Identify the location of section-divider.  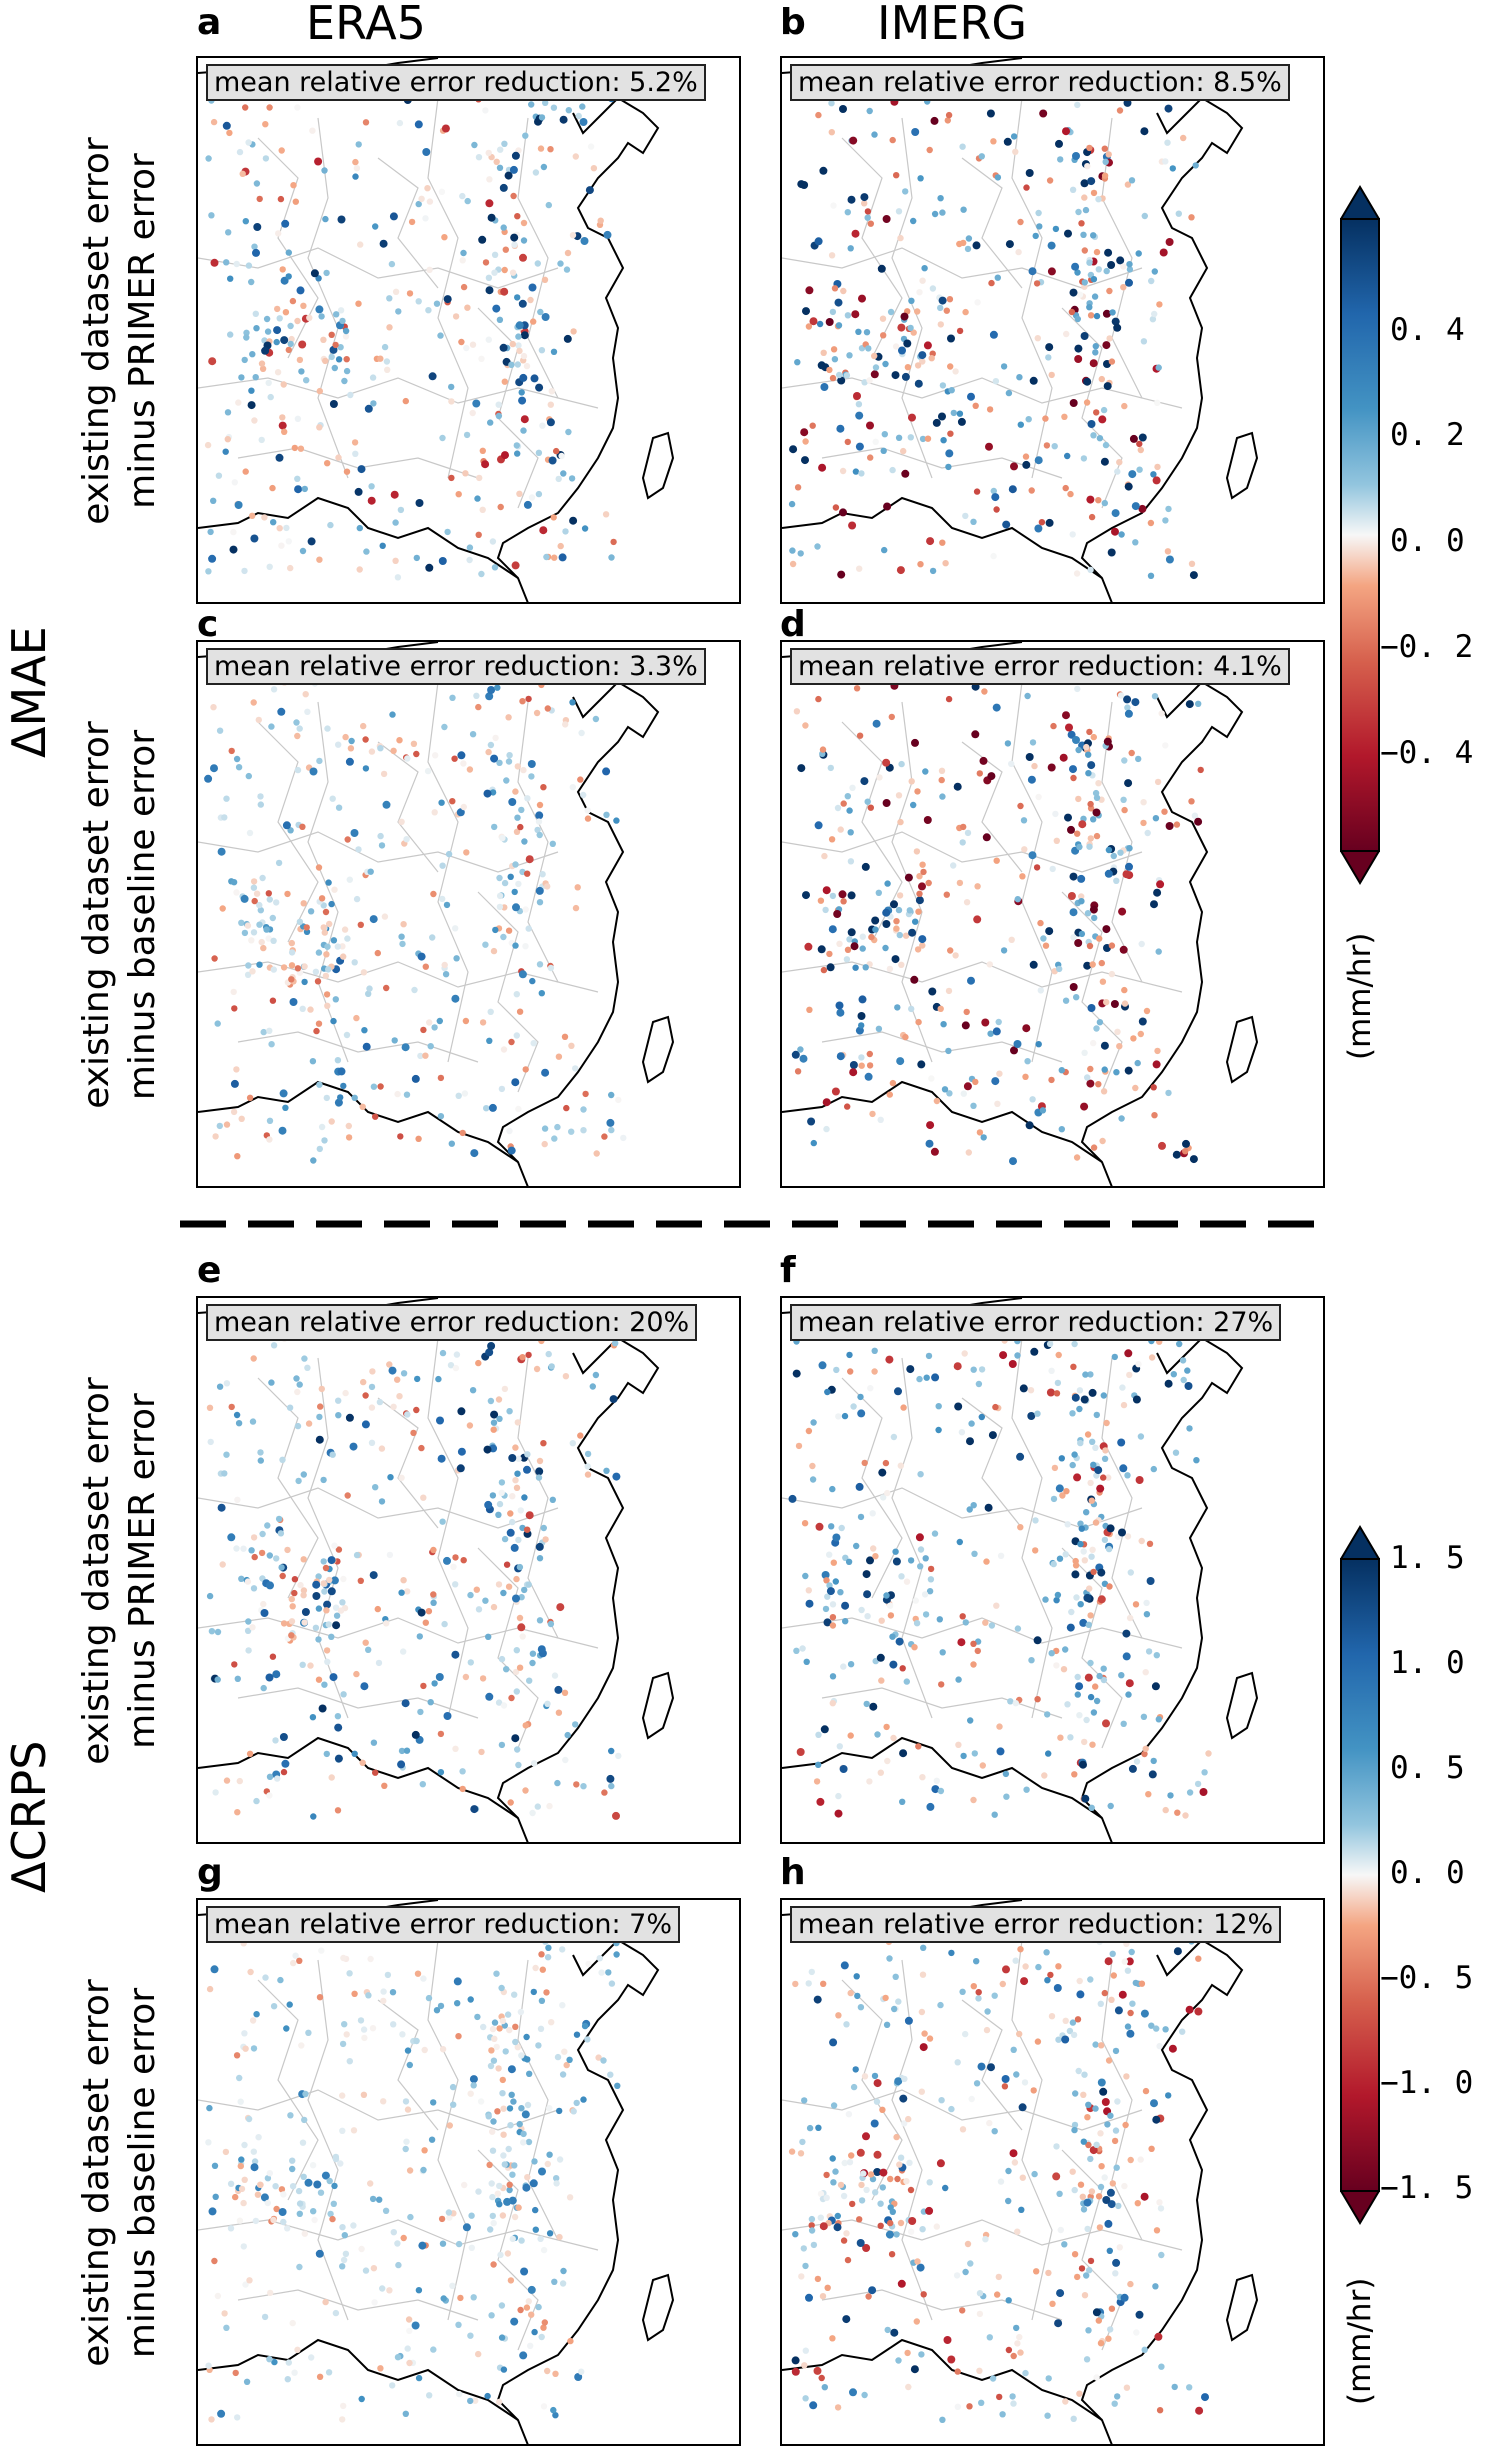
(750, 1224).